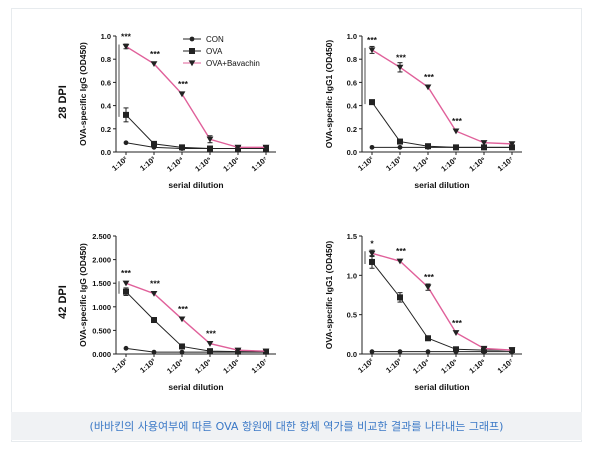  I want to click on x-tick-label: 1:10², so click(120, 365).